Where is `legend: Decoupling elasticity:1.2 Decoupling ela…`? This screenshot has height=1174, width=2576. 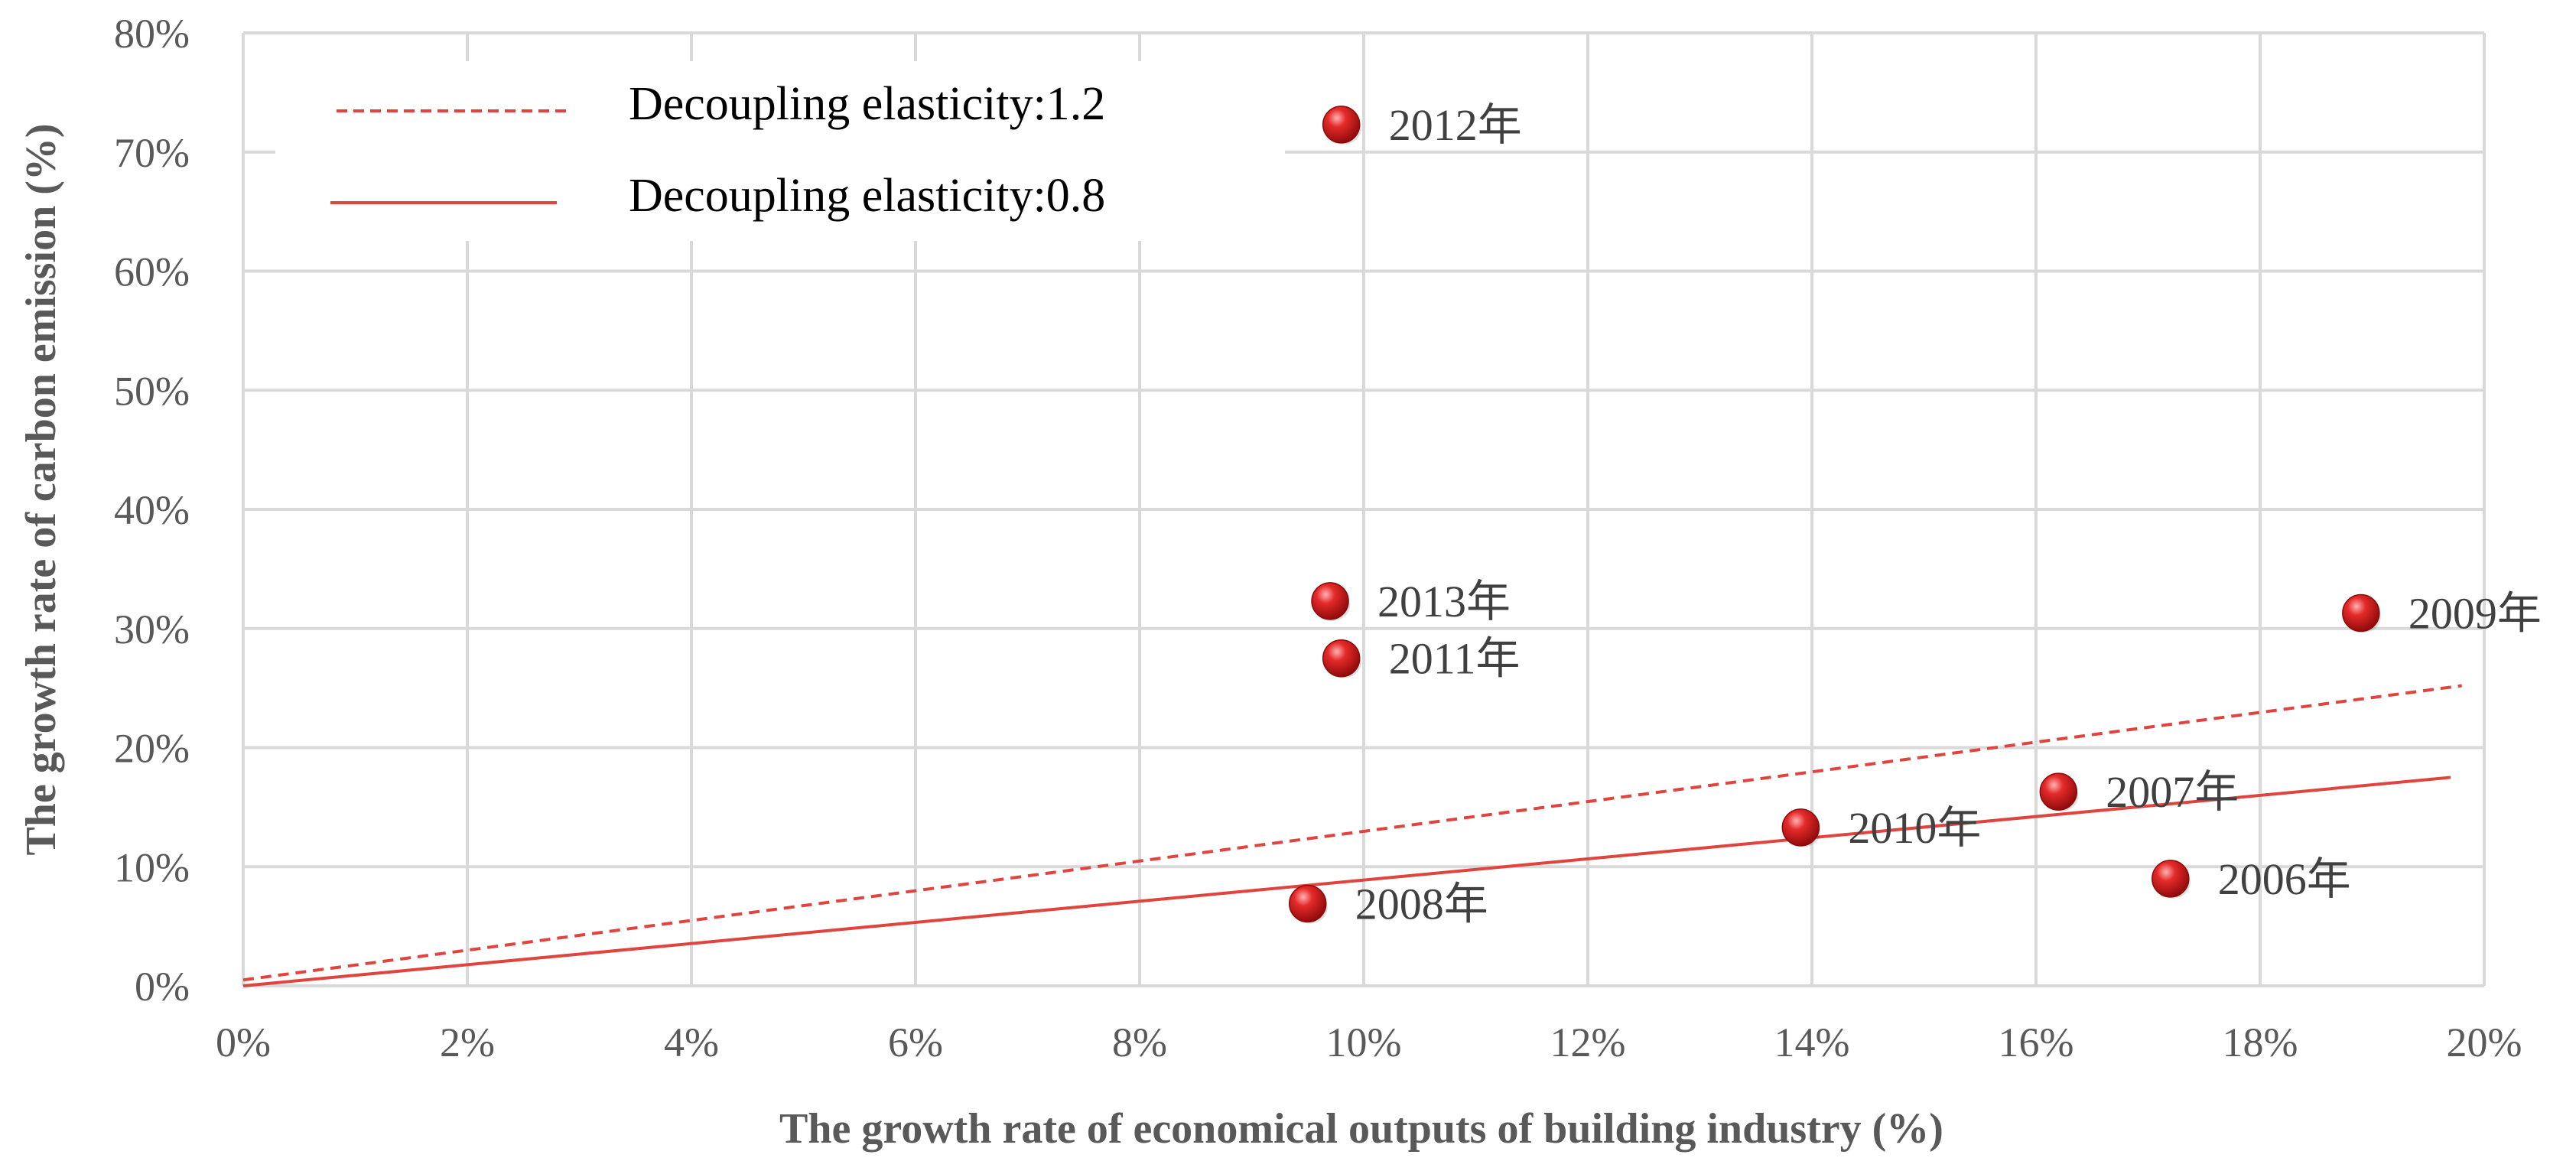
legend: Decoupling elasticity:1.2 Decoupling ela… is located at coordinates (780, 151).